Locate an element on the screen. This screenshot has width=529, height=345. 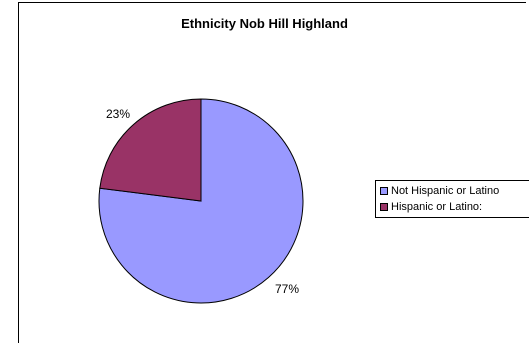
chart-title: Ethnicity Nob Hill Highland is located at coordinates (264, 23).